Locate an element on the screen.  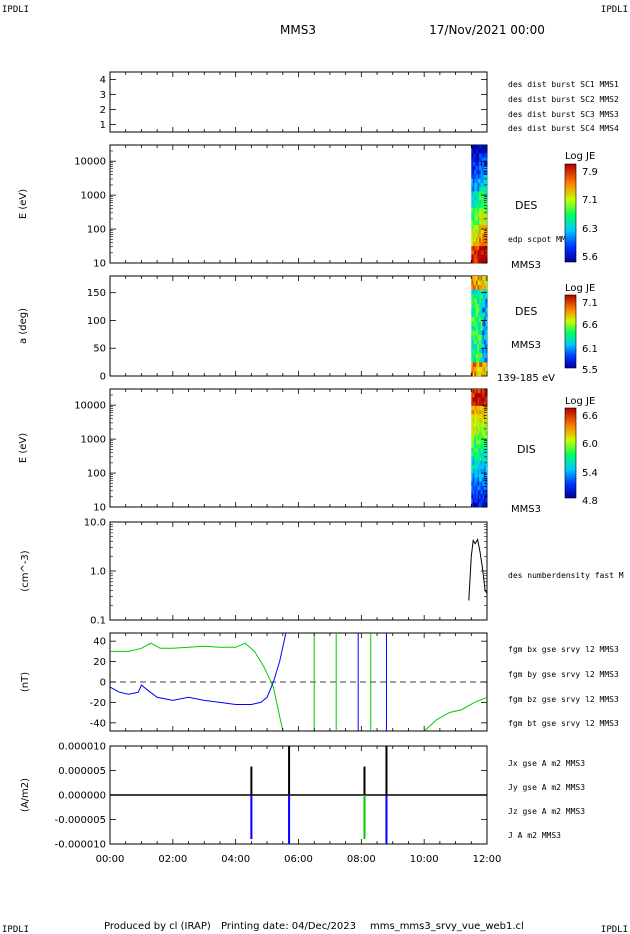
y-tick-label: 1.0 is located at coordinates (98, 572).